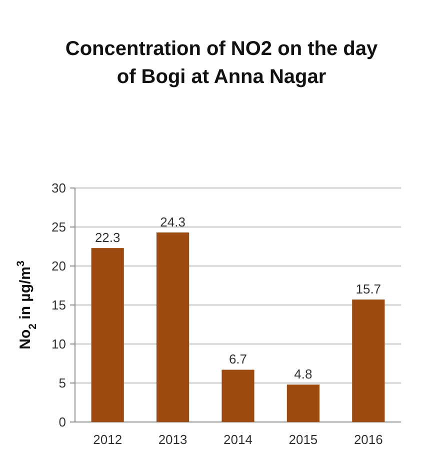 This screenshot has width=423, height=455. I want to click on data-label: 24.3, so click(173, 222).